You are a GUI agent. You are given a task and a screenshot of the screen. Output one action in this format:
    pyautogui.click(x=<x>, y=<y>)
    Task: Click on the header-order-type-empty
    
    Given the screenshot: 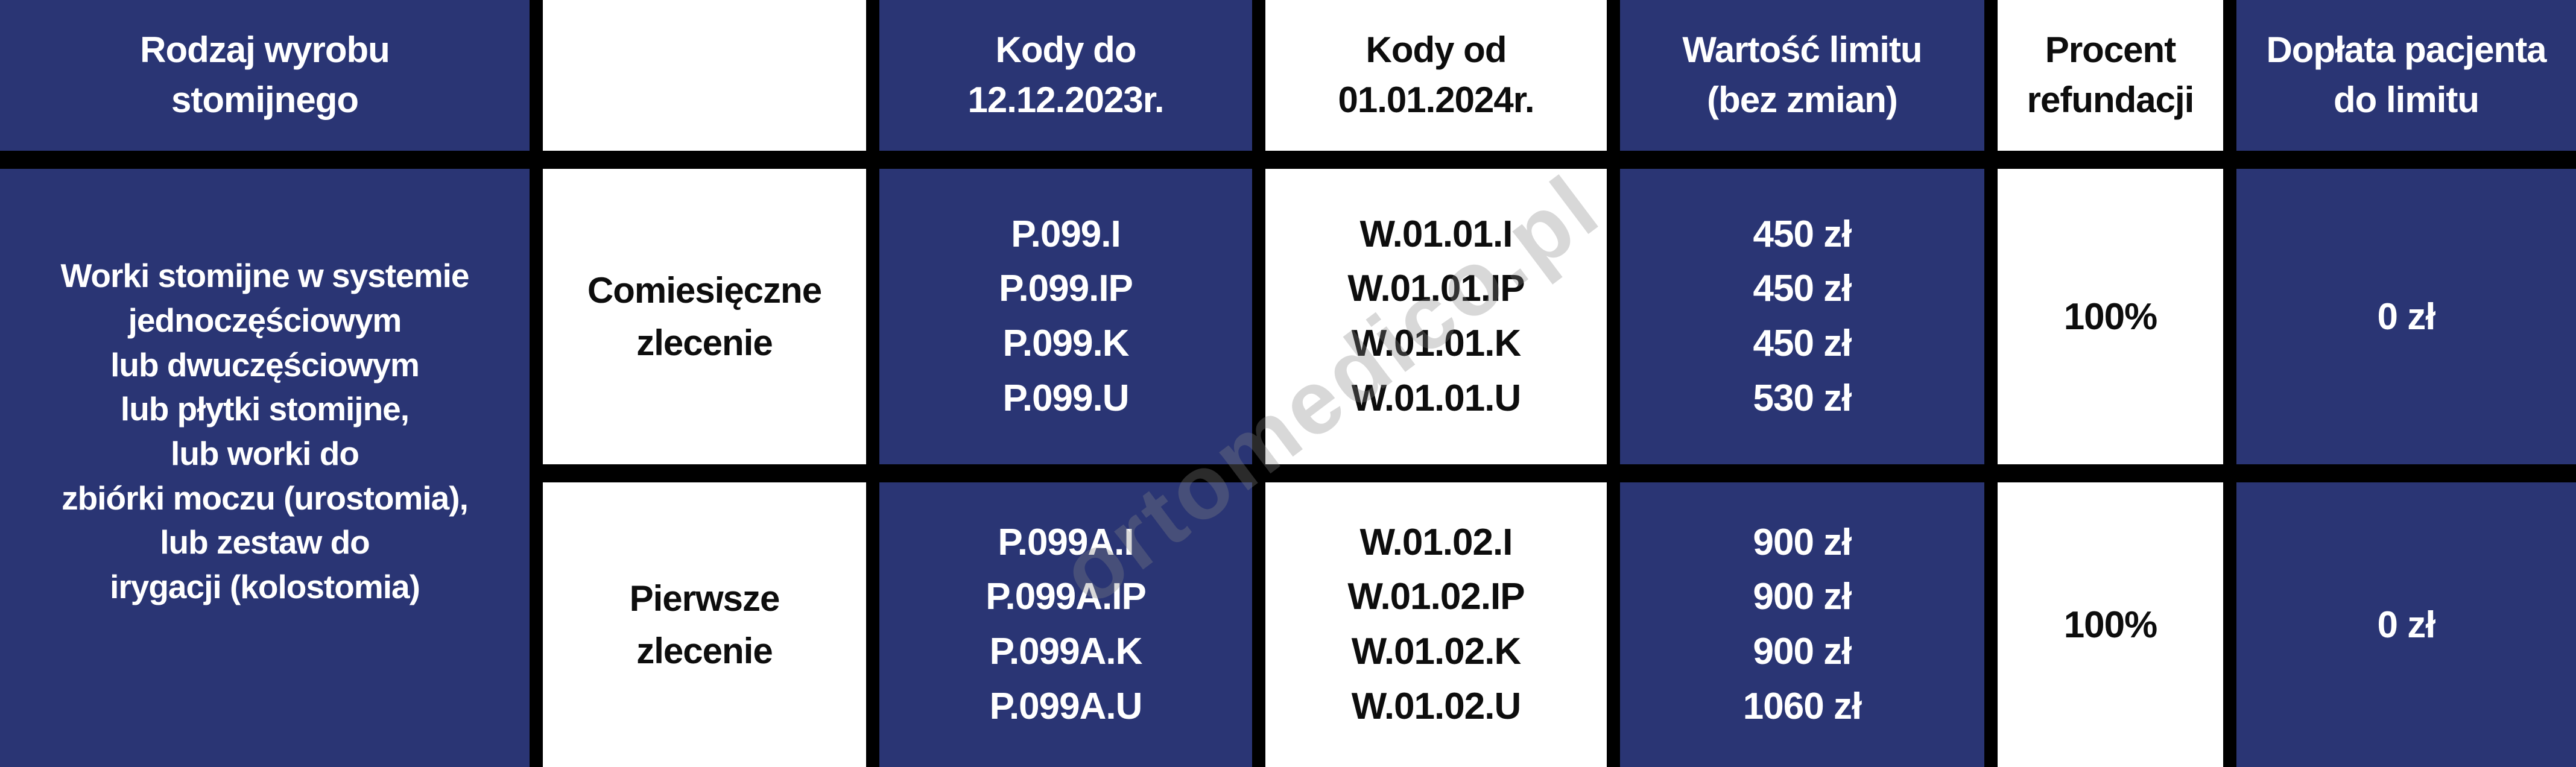 What is the action you would take?
    pyautogui.click(x=704, y=76)
    